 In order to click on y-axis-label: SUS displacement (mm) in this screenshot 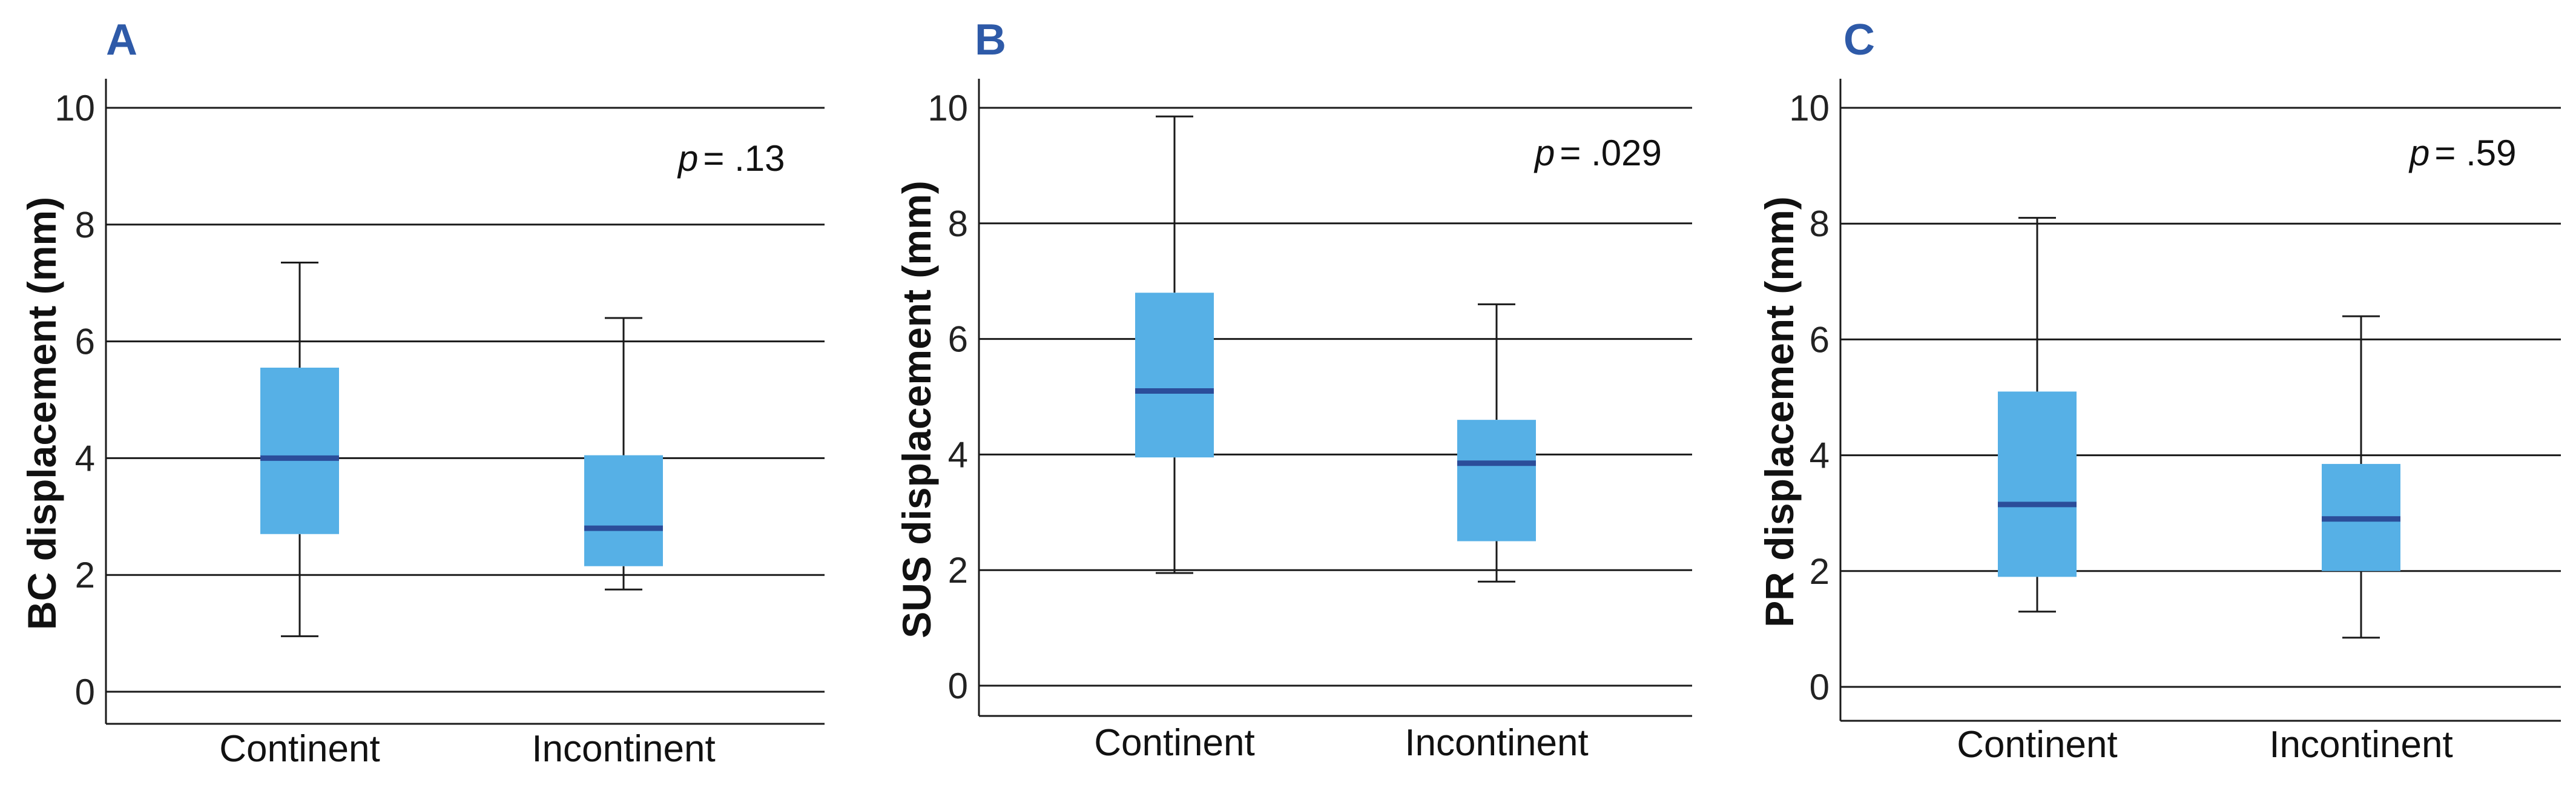, I will do `click(916, 409)`.